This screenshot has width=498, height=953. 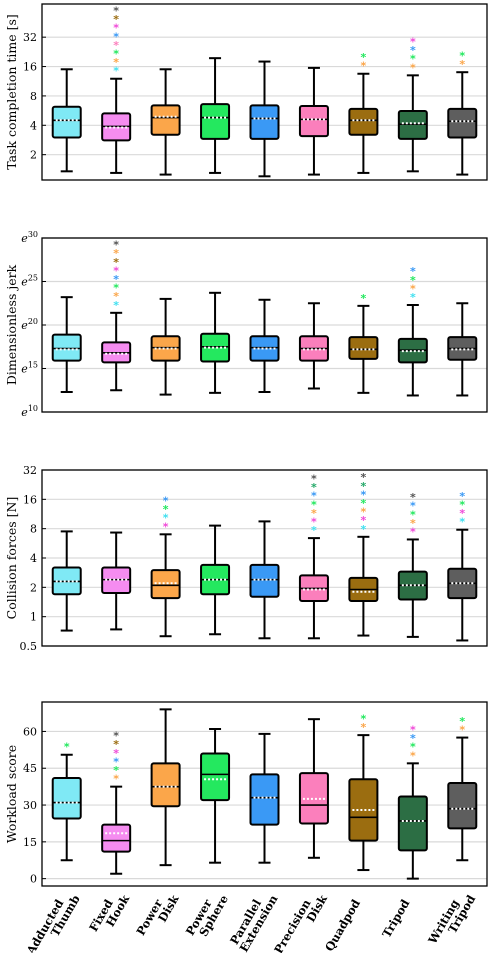 What do you see at coordinates (33, 879) in the screenshot?
I see `y-tick-label: 0` at bounding box center [33, 879].